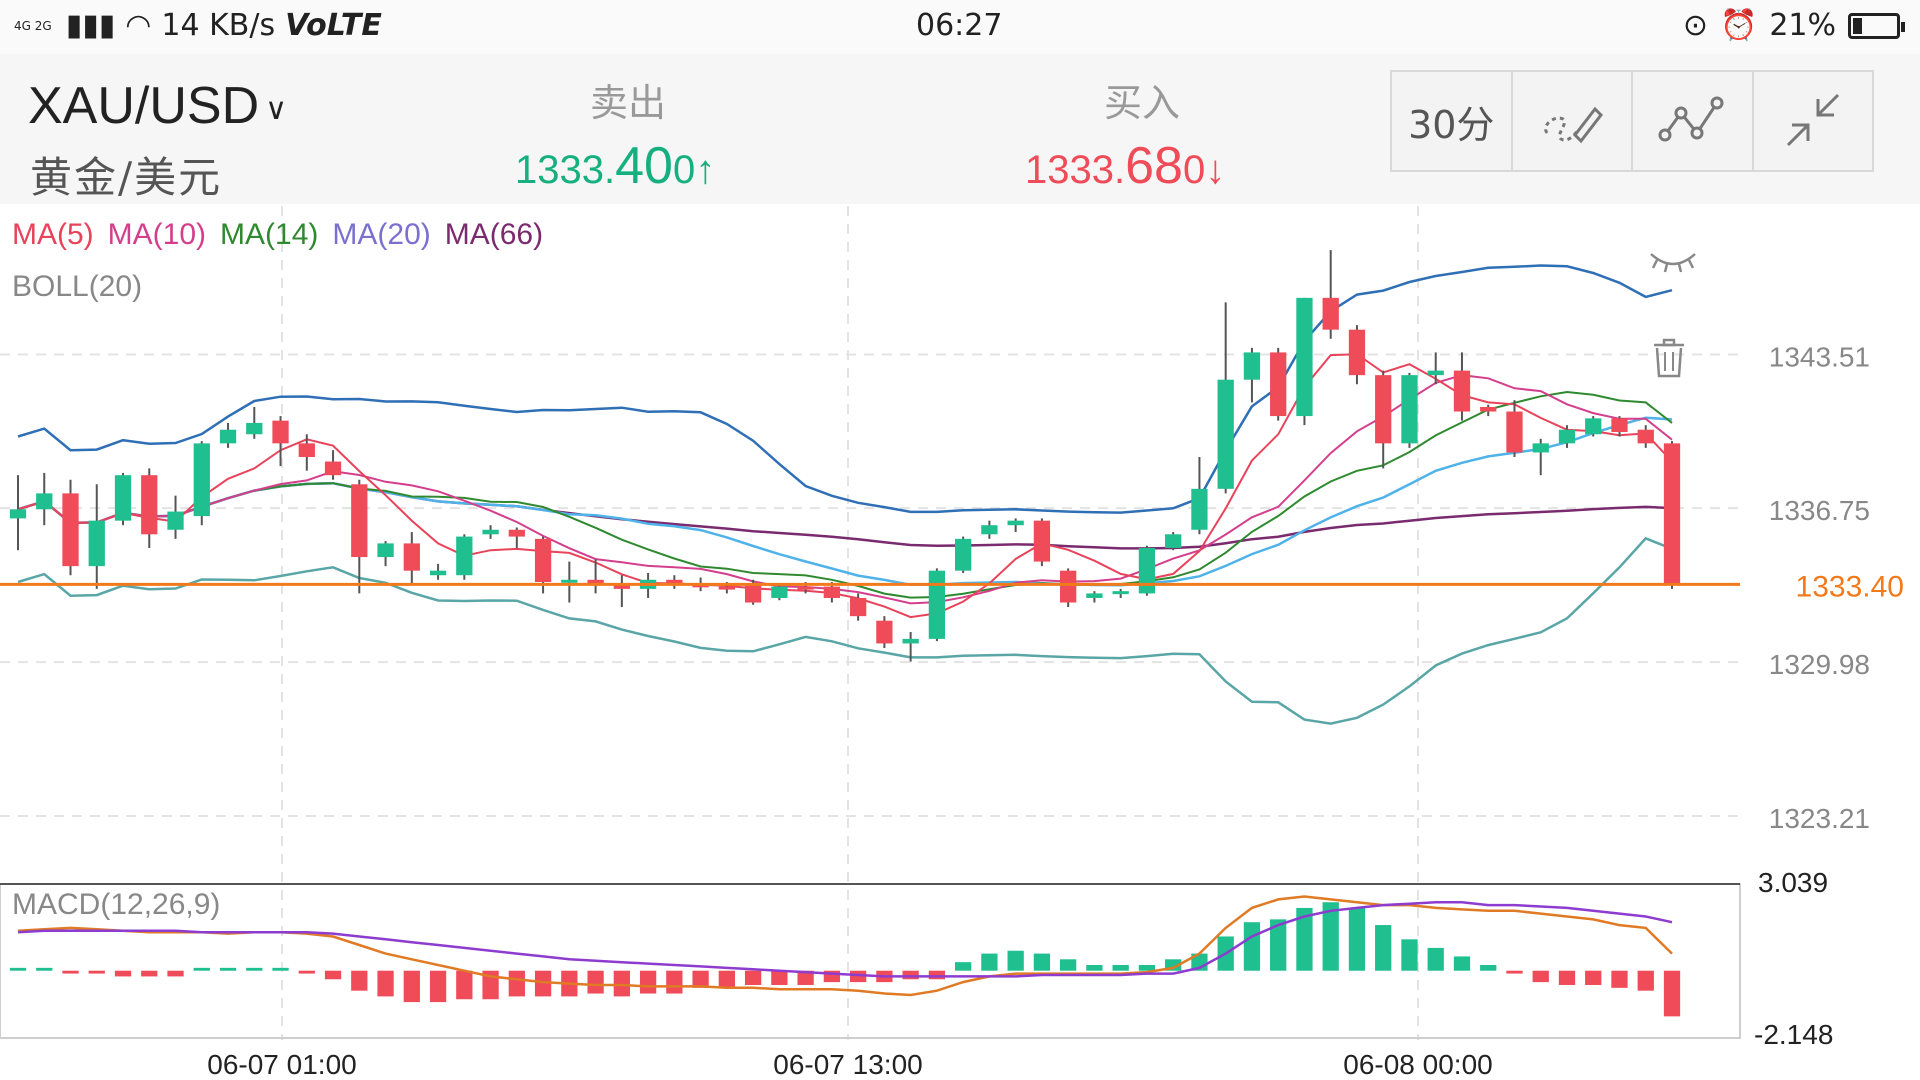 This screenshot has width=1920, height=1080. Describe the element at coordinates (845, 946) in the screenshot. I see `macd-line` at that location.